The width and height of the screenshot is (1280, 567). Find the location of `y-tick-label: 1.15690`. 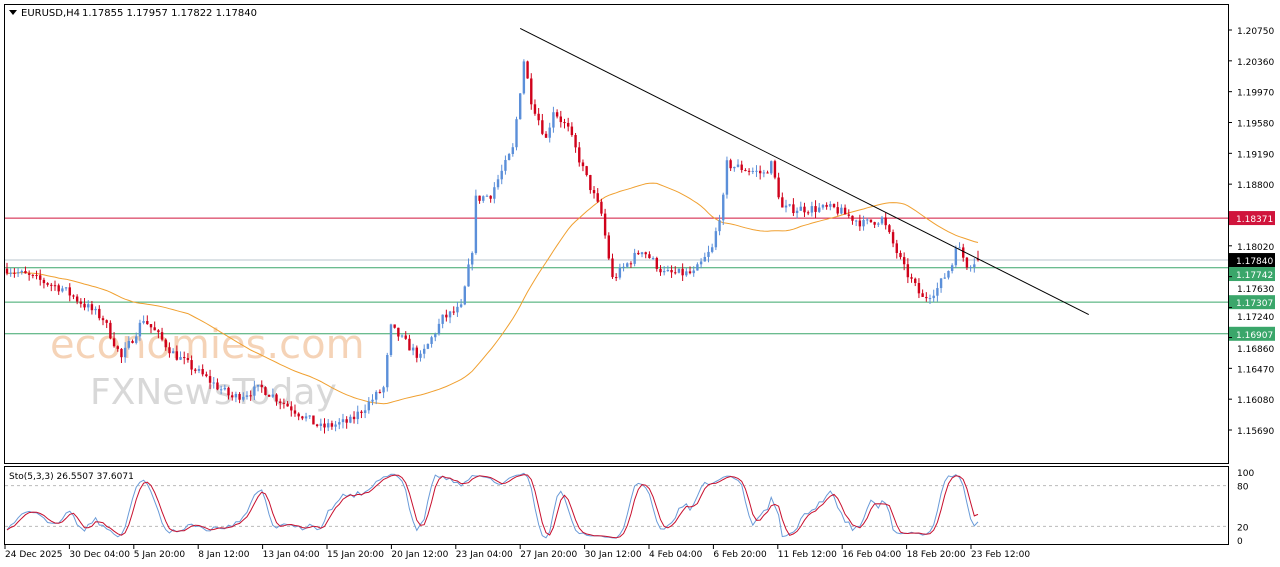

y-tick-label: 1.15690 is located at coordinates (1255, 432).